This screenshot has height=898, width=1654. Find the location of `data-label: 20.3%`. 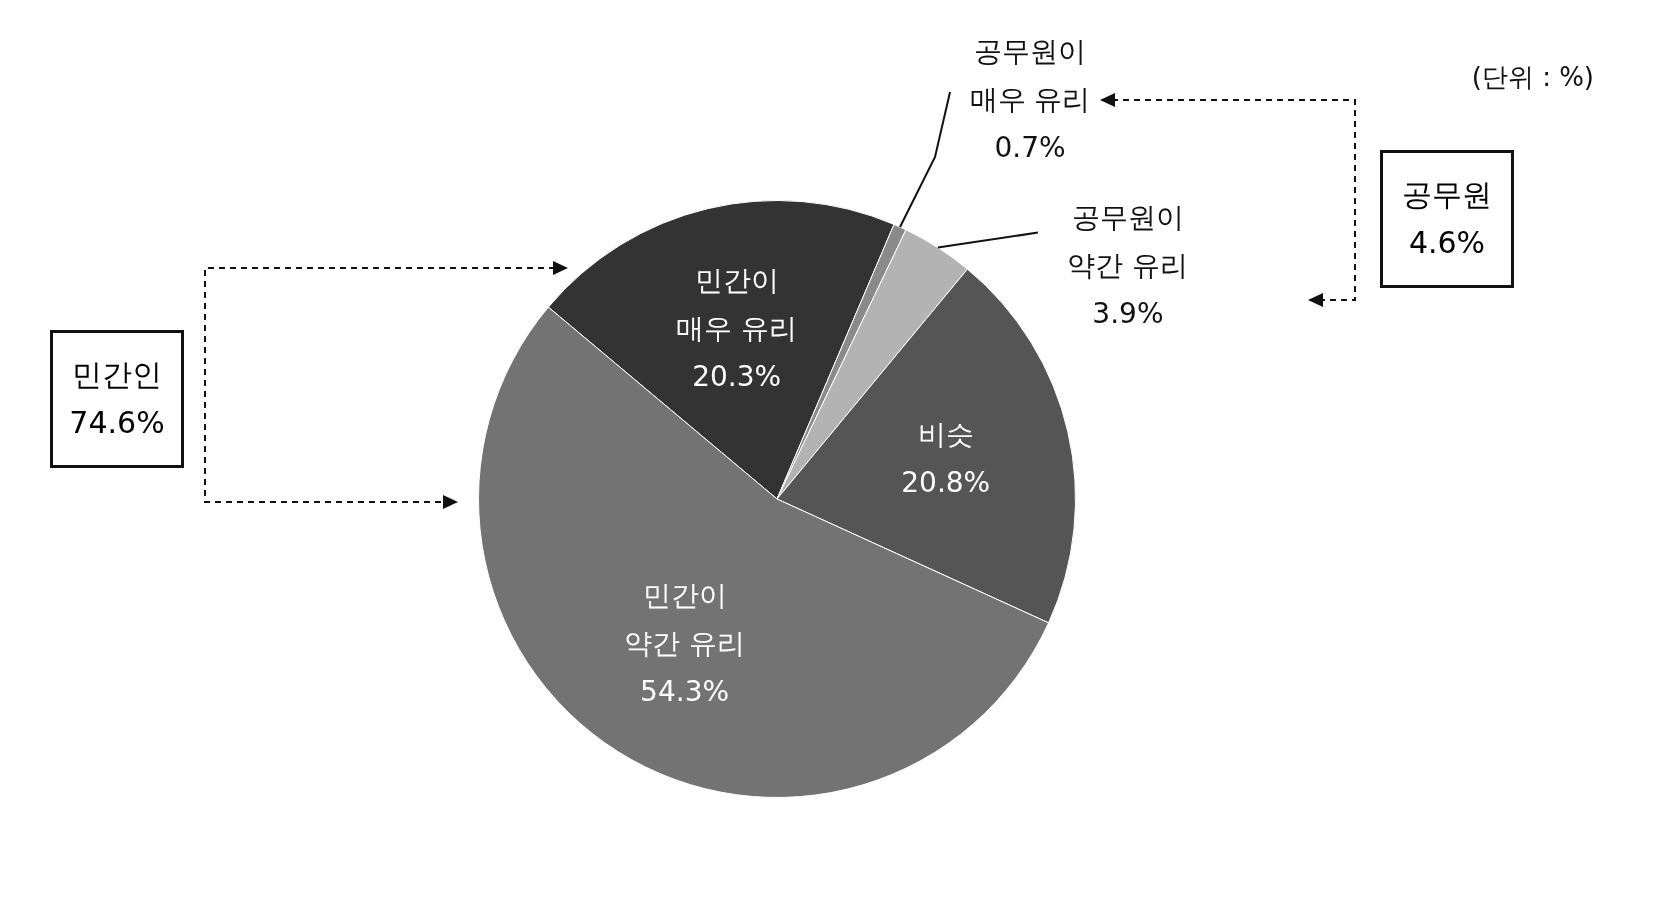

data-label: 20.3% is located at coordinates (737, 376).